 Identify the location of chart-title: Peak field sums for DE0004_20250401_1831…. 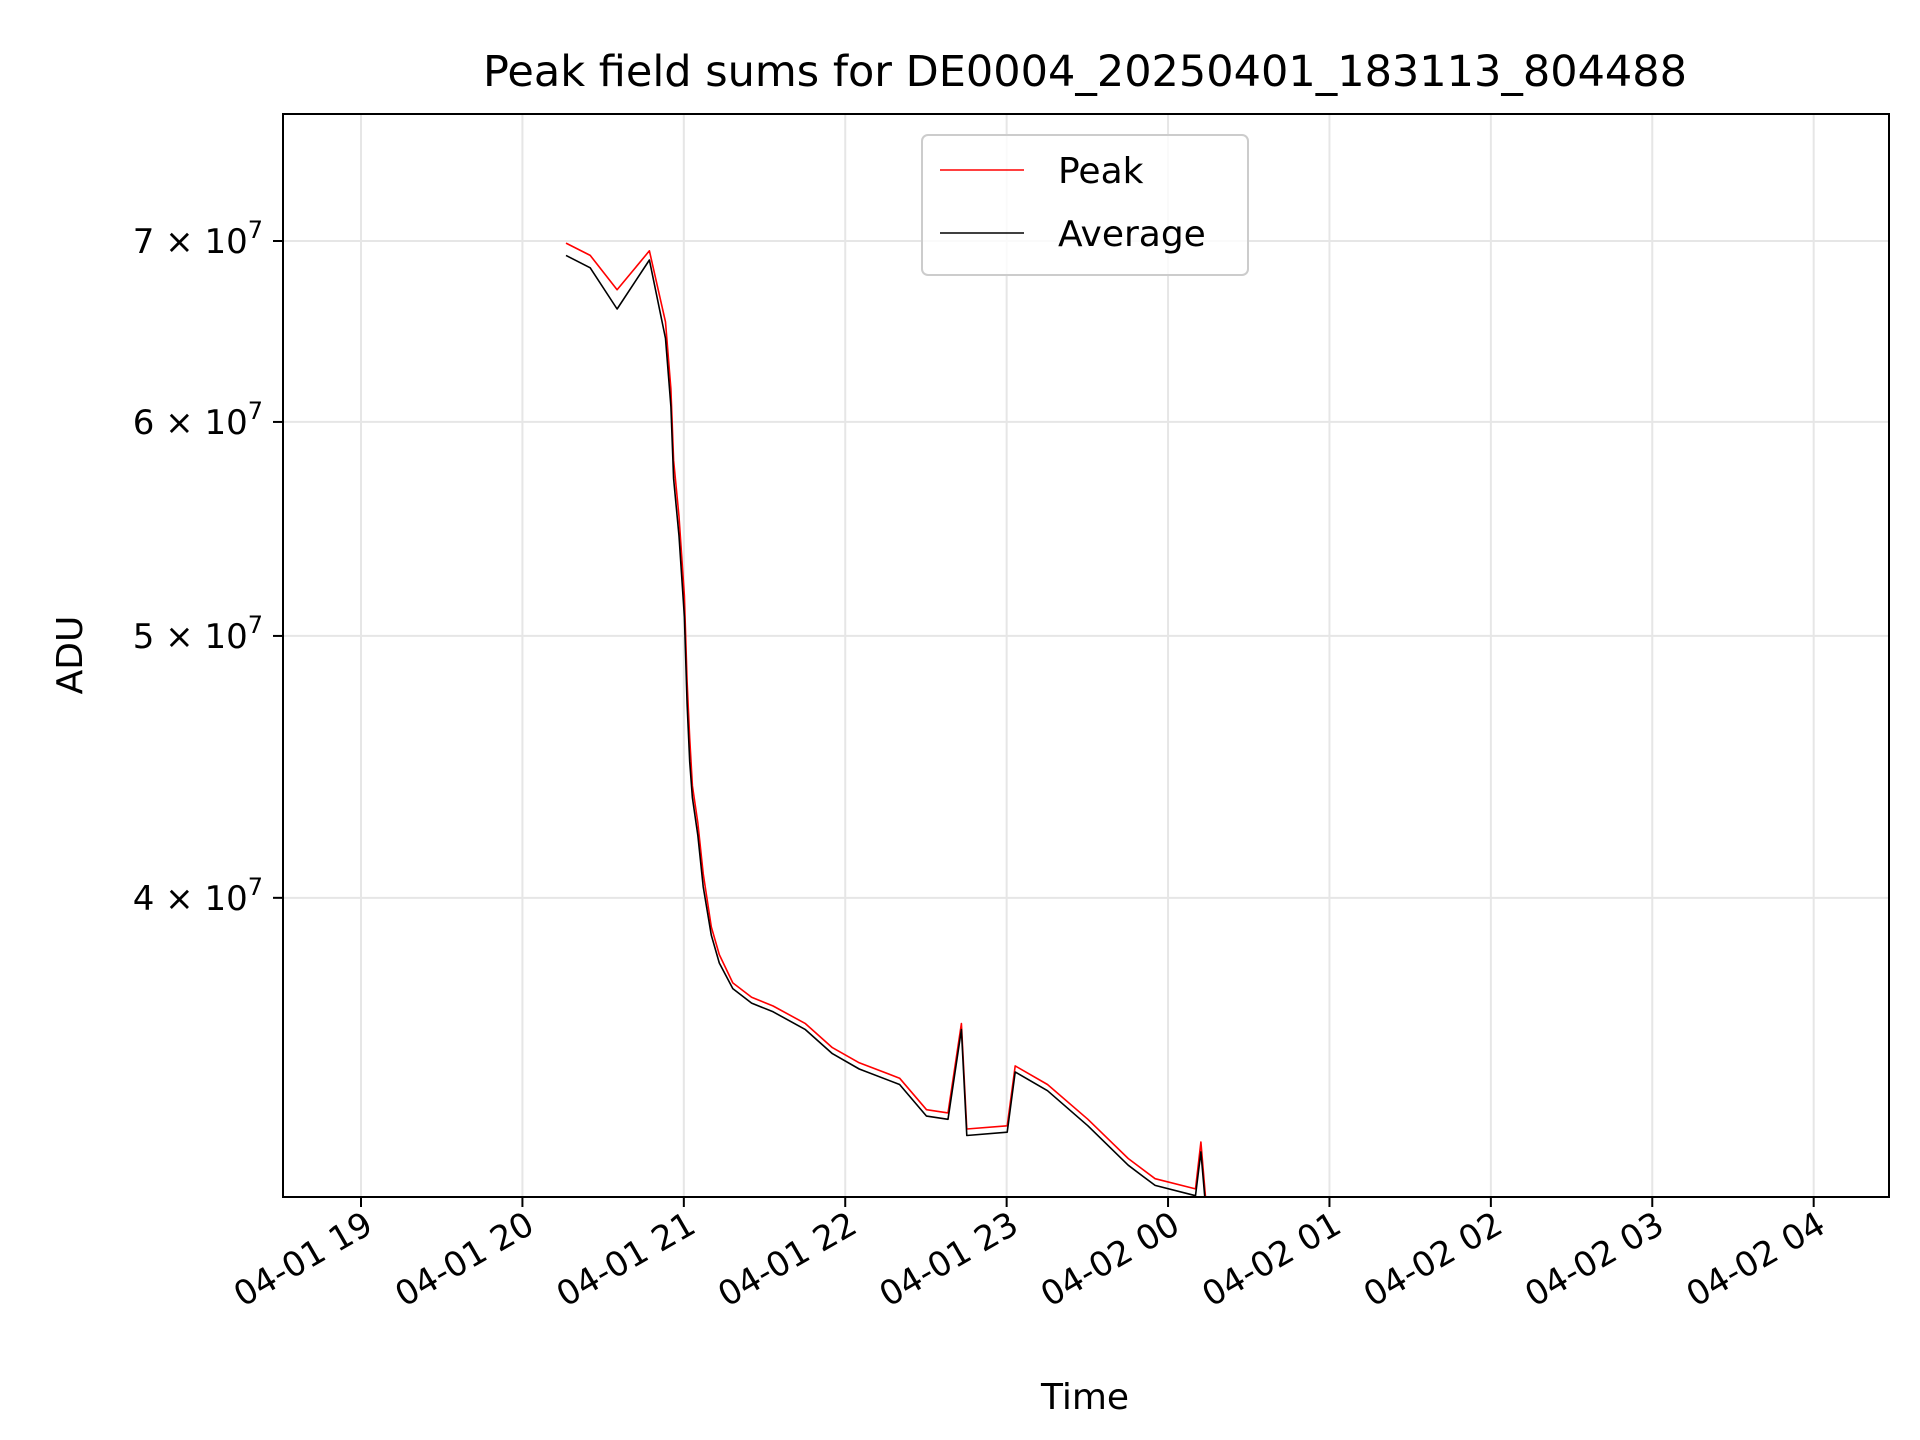
(1085, 72).